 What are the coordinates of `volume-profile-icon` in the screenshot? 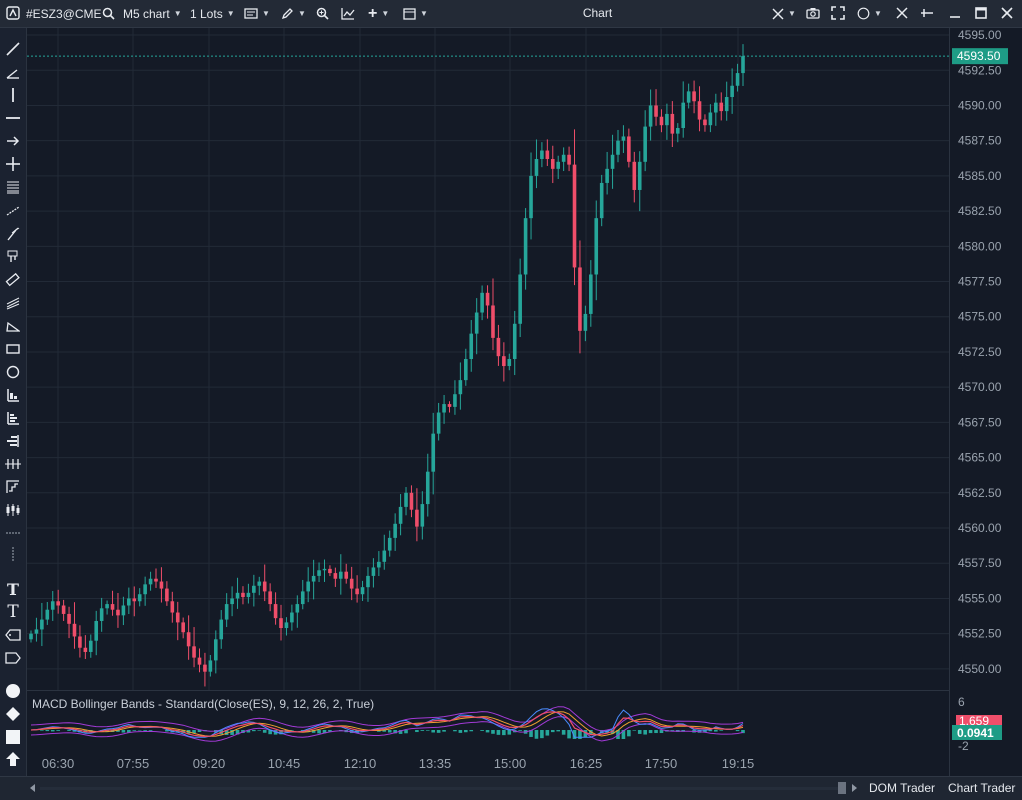 It's located at (13, 418).